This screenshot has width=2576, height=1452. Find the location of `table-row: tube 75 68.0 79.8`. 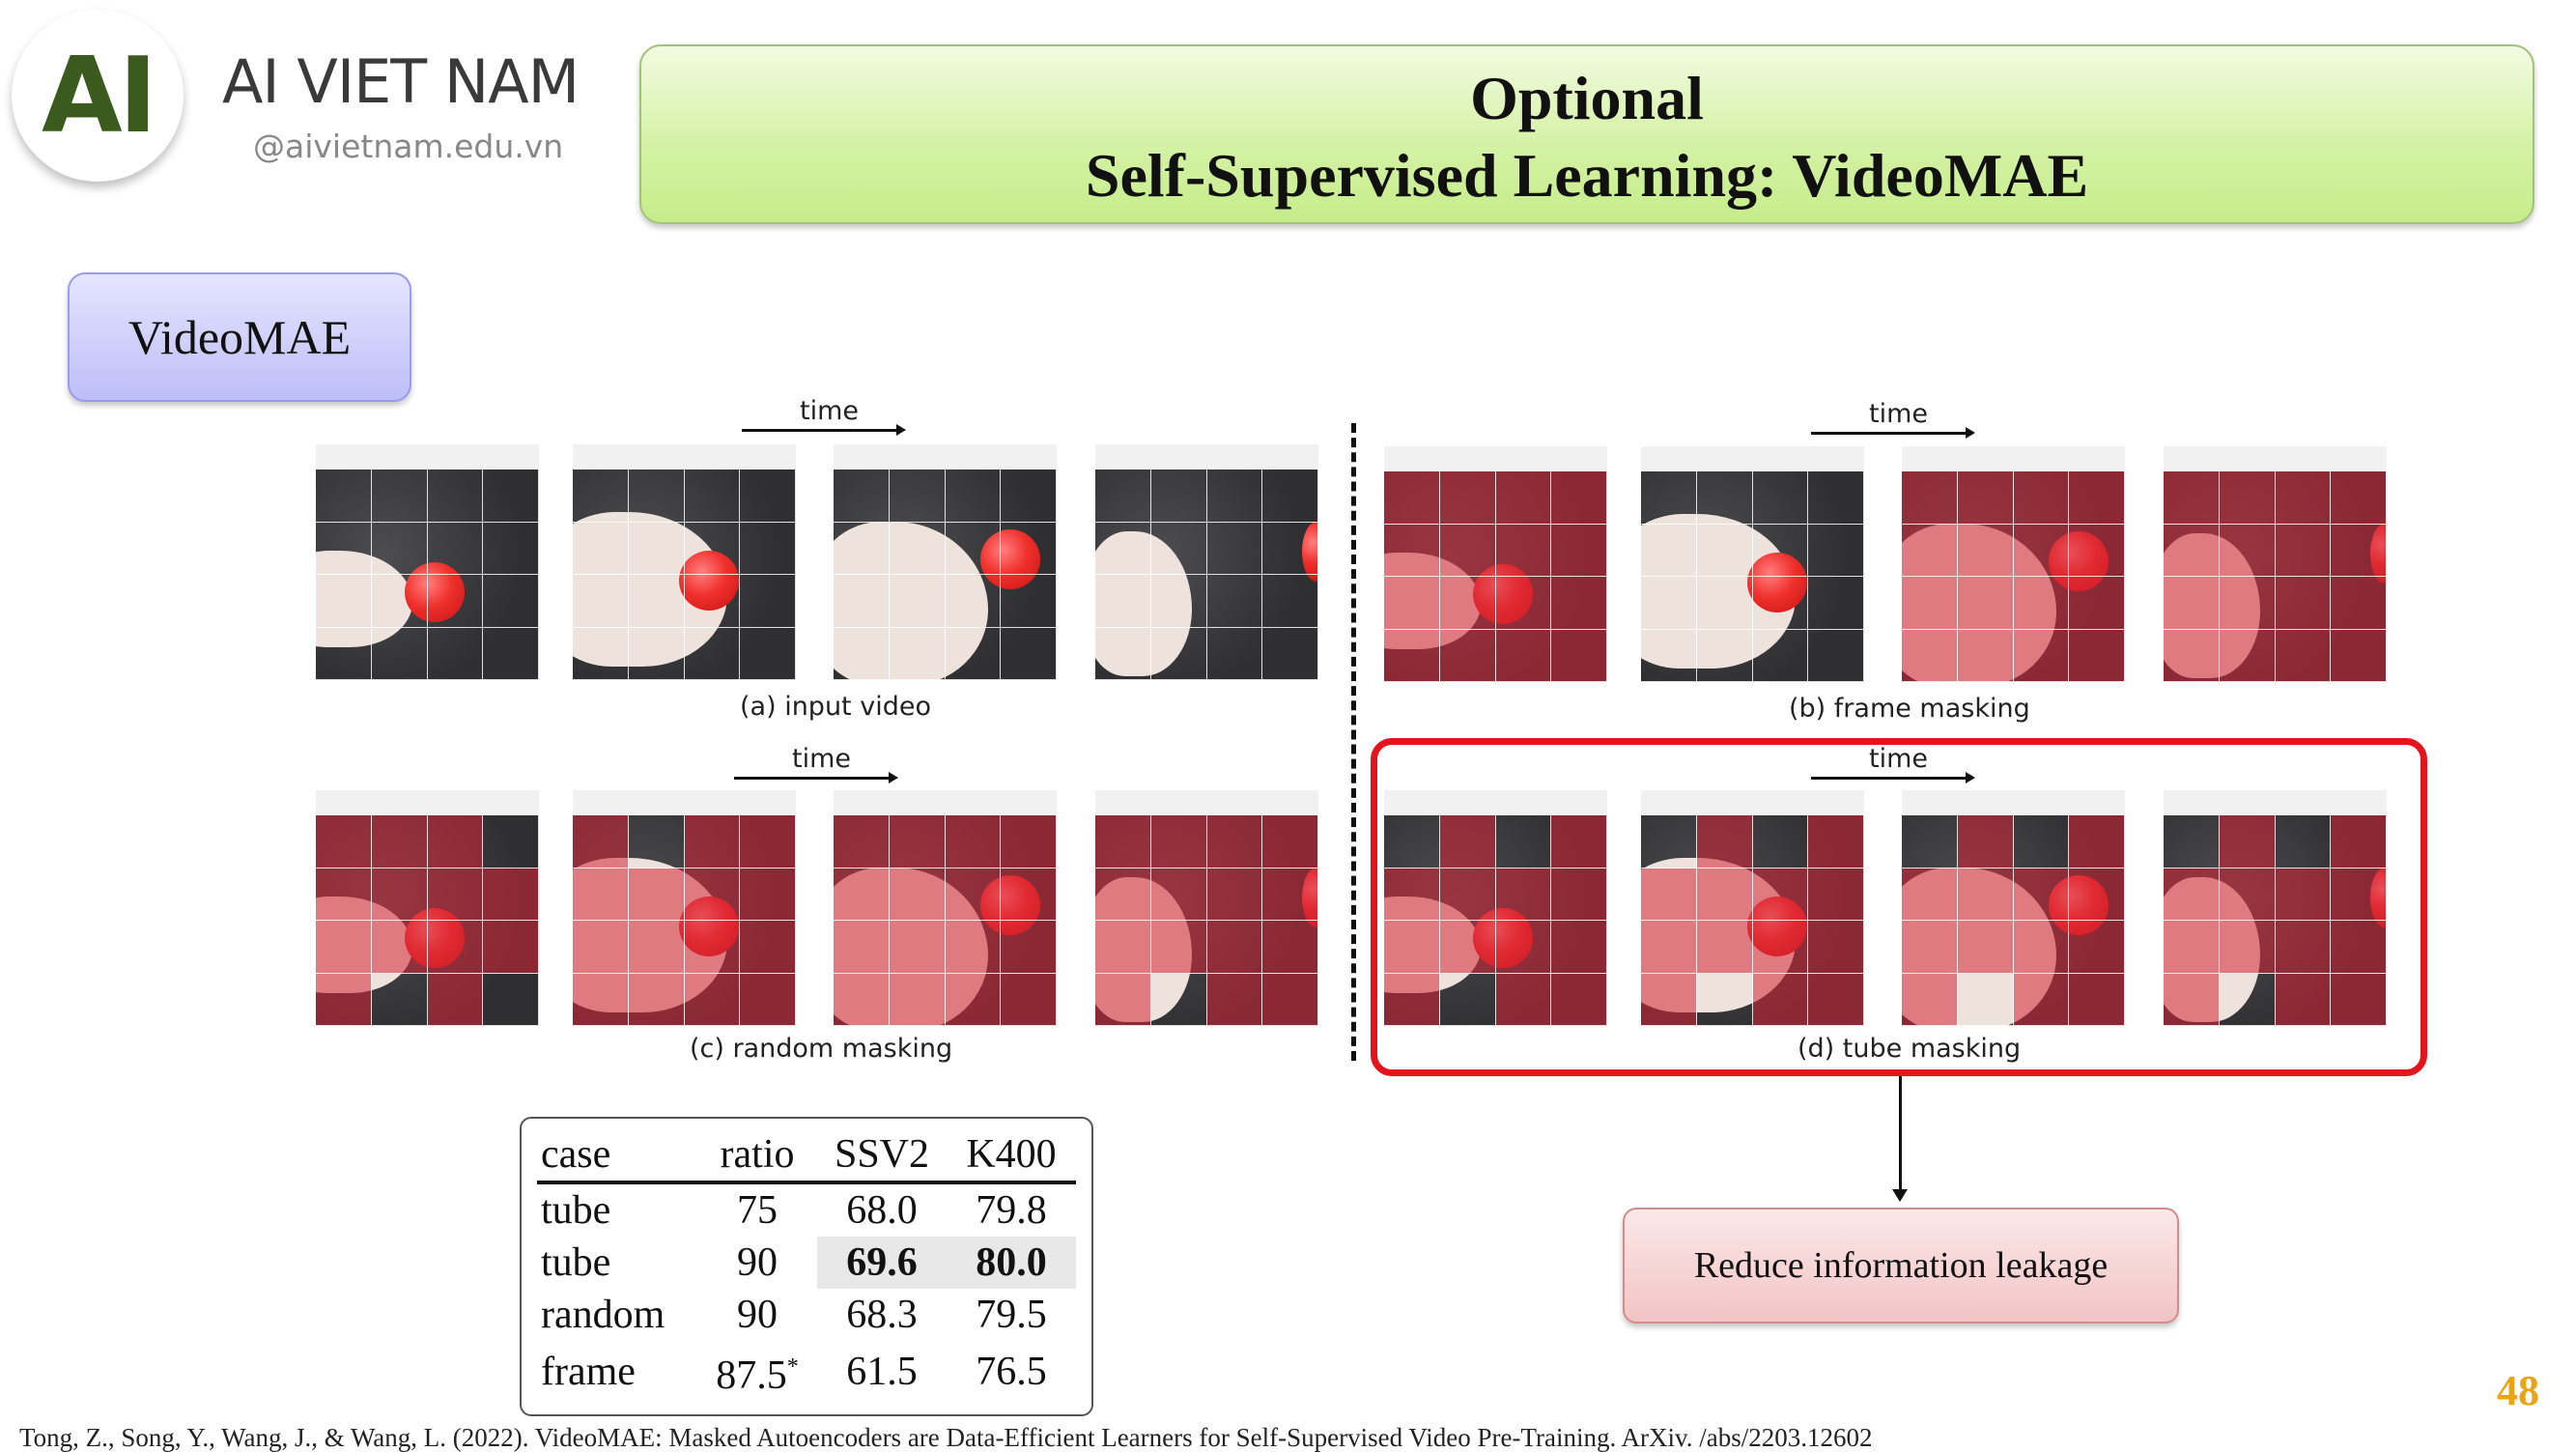

table-row: tube 75 68.0 79.8 is located at coordinates (806, 1209).